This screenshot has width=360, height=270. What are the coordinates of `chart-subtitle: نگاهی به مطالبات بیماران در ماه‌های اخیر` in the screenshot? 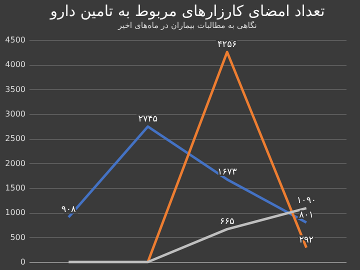 It's located at (187, 25).